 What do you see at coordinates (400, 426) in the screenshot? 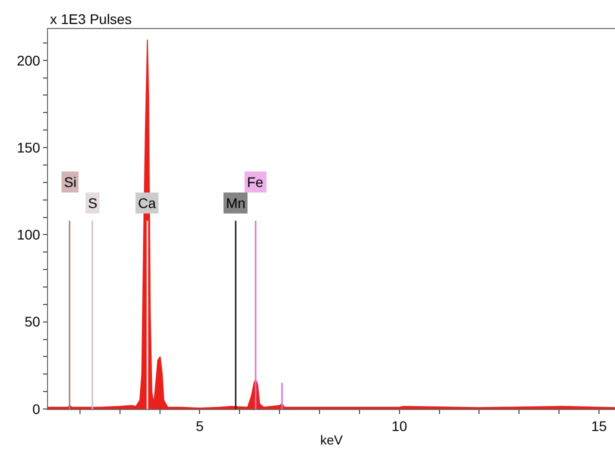
I see `x-tick-label: 10` at bounding box center [400, 426].